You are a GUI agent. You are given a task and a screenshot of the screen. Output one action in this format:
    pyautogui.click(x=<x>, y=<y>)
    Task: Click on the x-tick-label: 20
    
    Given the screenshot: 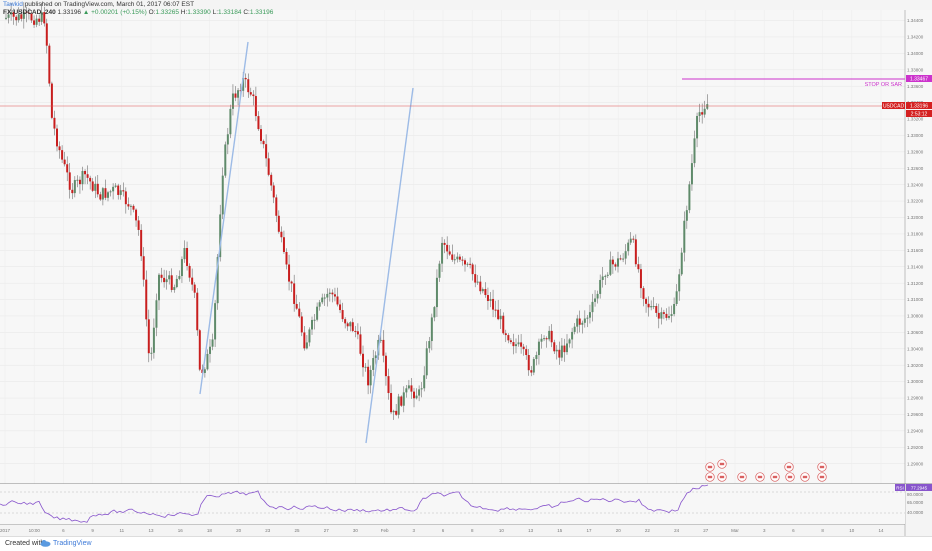 What is the action you would take?
    pyautogui.click(x=239, y=530)
    